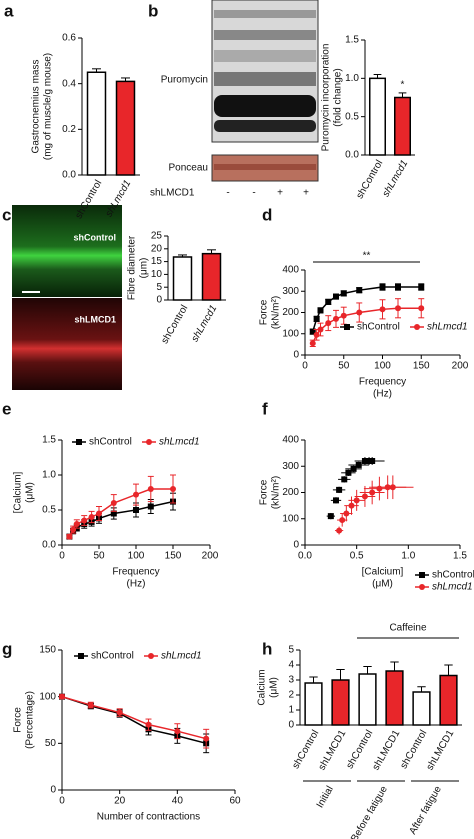 Image resolution: width=474 pixels, height=839 pixels. I want to click on x-axis-label: (μM), so click(382, 584).